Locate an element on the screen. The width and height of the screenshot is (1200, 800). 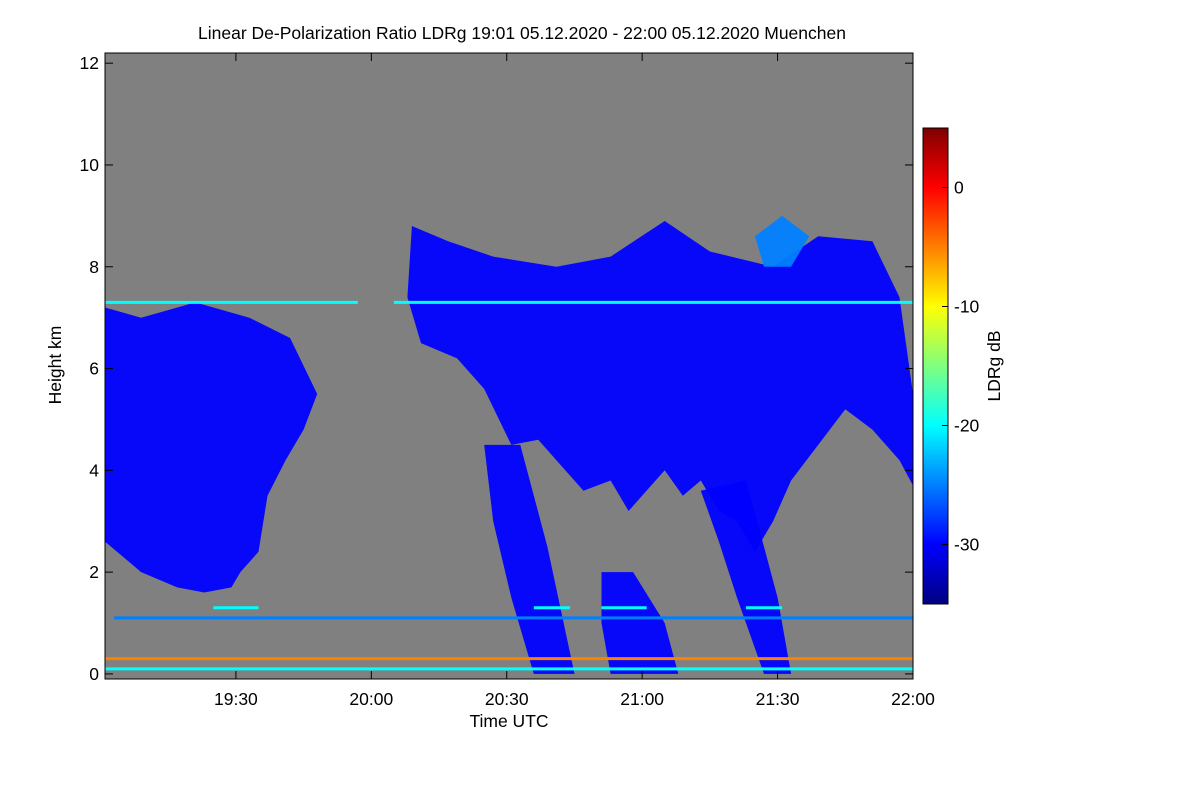
x-tick-label: 21:30 is located at coordinates (778, 699).